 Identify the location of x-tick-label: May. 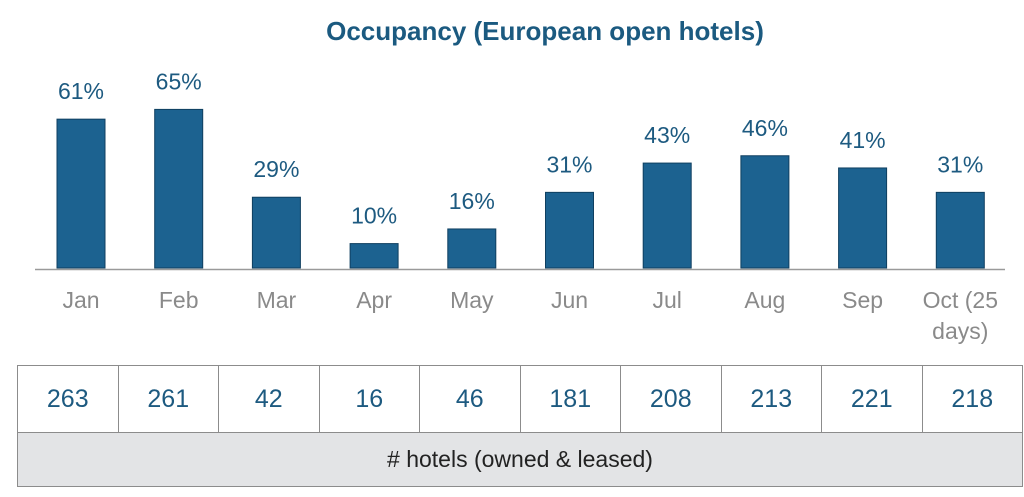
(472, 300).